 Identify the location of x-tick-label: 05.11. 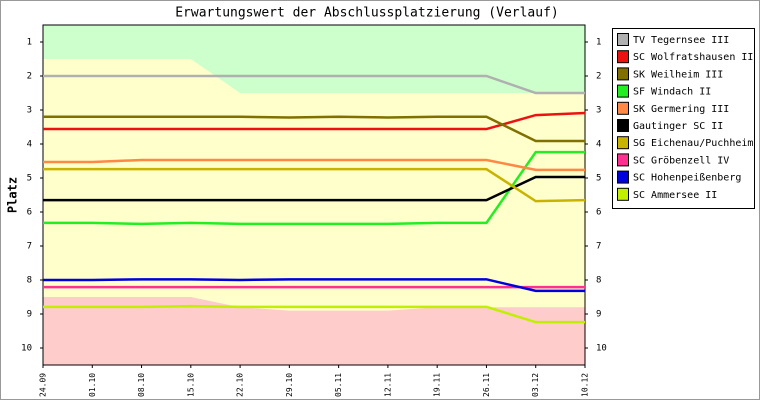
(338, 385).